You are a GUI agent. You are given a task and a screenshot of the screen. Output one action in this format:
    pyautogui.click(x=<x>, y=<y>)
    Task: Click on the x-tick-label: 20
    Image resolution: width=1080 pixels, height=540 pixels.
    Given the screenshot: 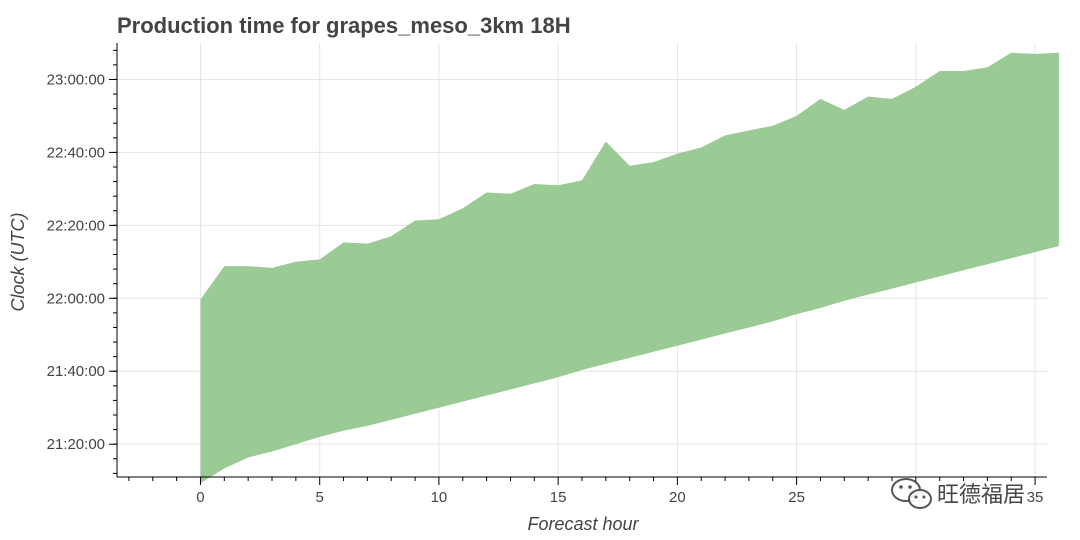 What is the action you would take?
    pyautogui.click(x=677, y=497)
    